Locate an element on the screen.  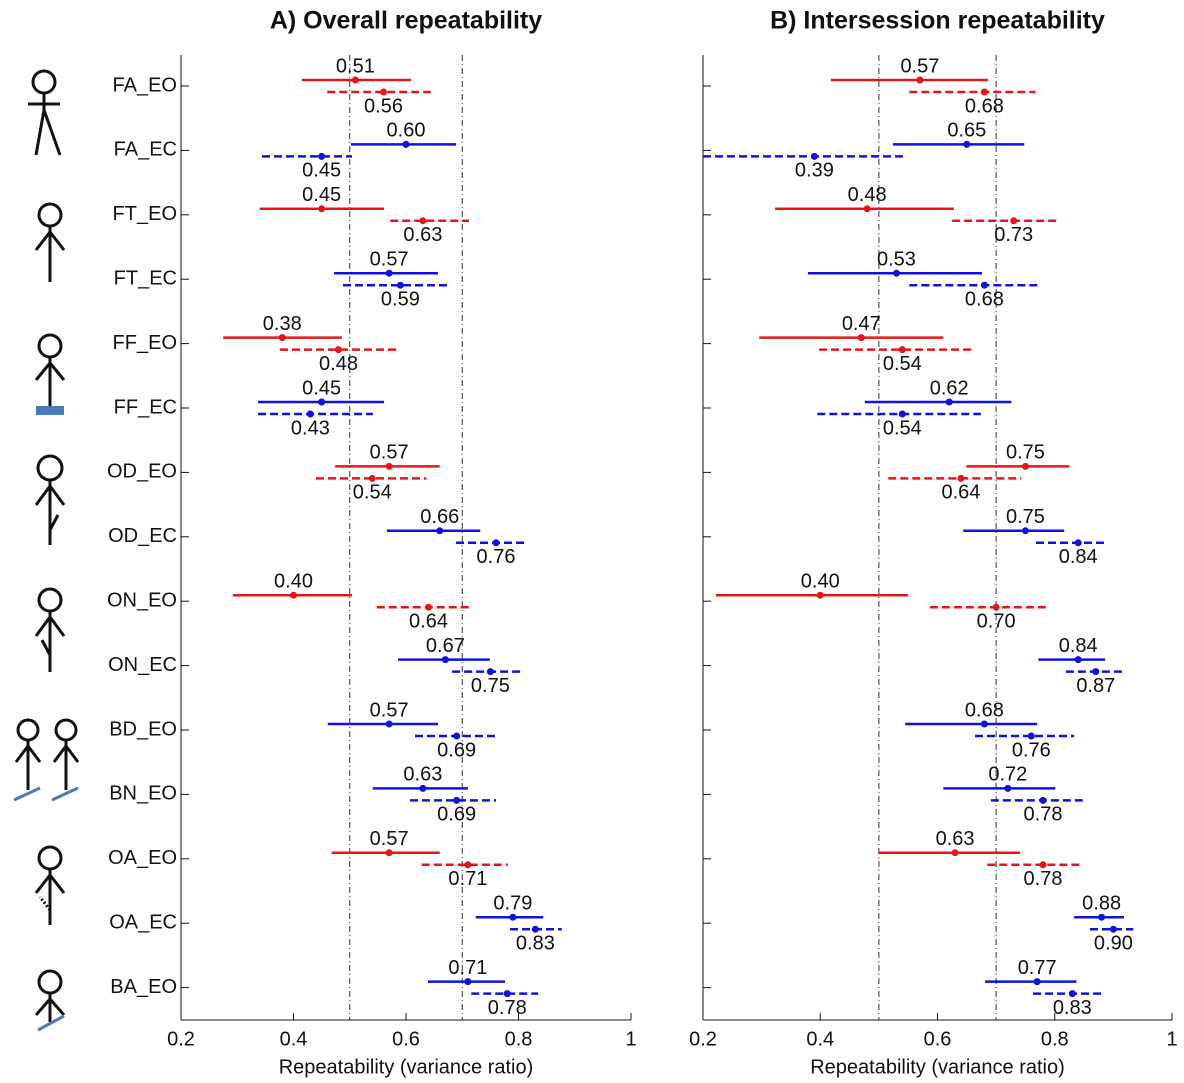
category-label: FA_EO is located at coordinates (145, 85).